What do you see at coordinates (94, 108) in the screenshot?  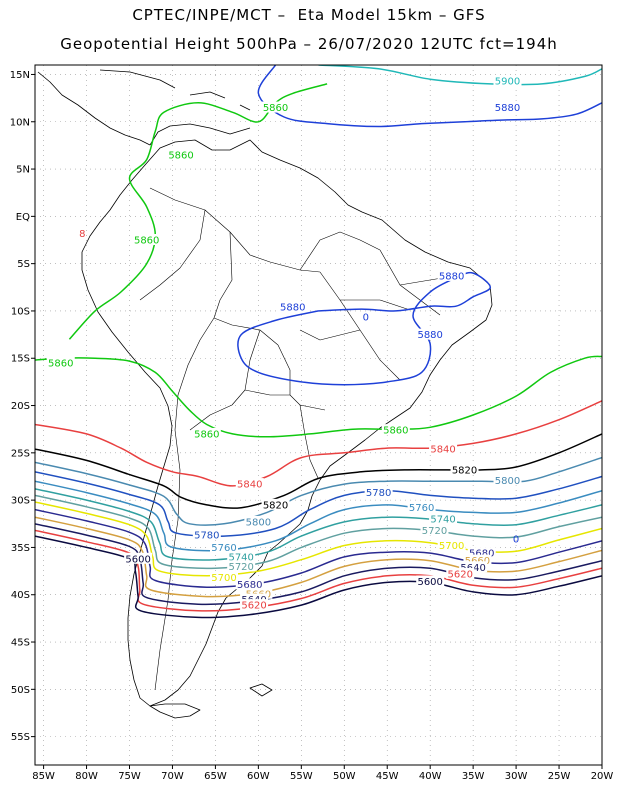 I see `central-america-coastline` at bounding box center [94, 108].